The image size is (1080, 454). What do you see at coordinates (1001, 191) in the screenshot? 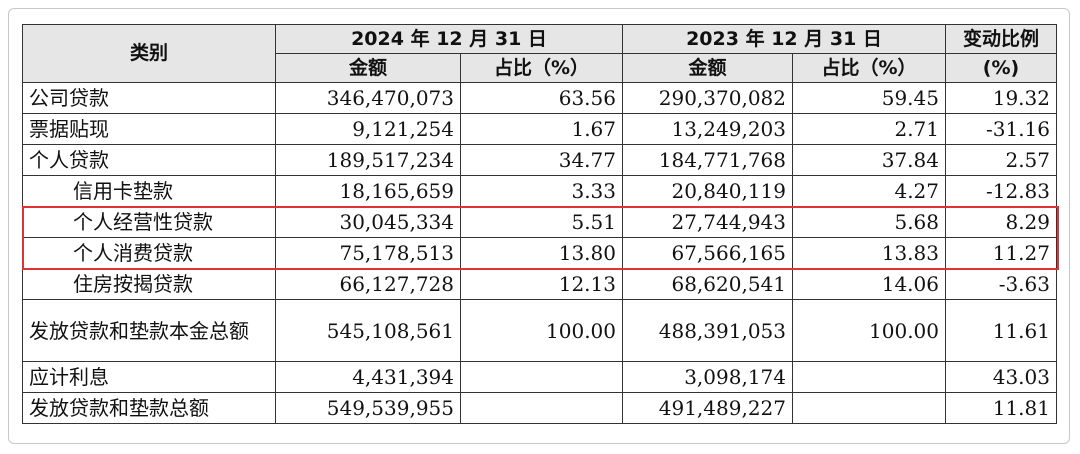
I see `change-pct: -12.83` at bounding box center [1001, 191].